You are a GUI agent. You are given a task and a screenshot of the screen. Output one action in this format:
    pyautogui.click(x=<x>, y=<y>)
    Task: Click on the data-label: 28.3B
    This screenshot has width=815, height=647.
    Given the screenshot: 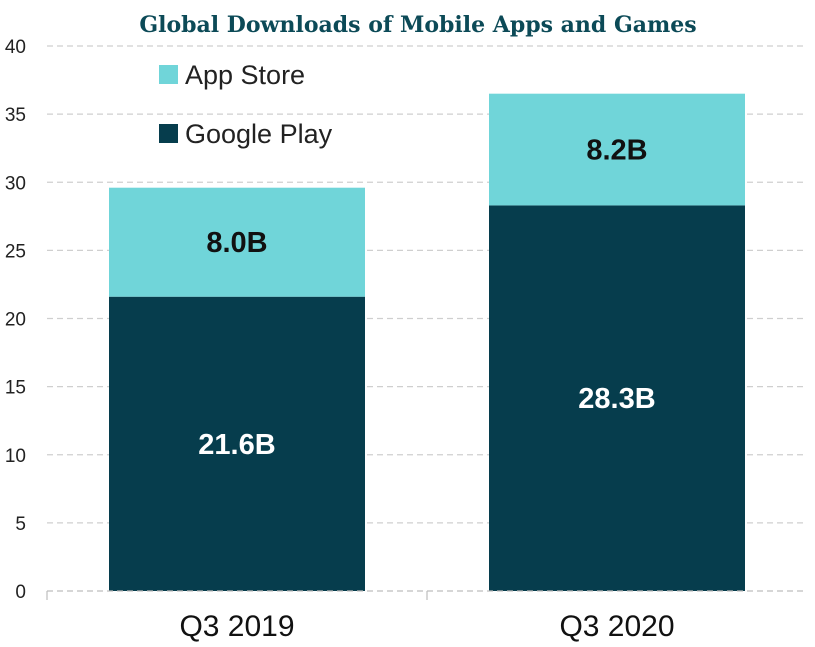 What is the action you would take?
    pyautogui.click(x=616, y=399)
    